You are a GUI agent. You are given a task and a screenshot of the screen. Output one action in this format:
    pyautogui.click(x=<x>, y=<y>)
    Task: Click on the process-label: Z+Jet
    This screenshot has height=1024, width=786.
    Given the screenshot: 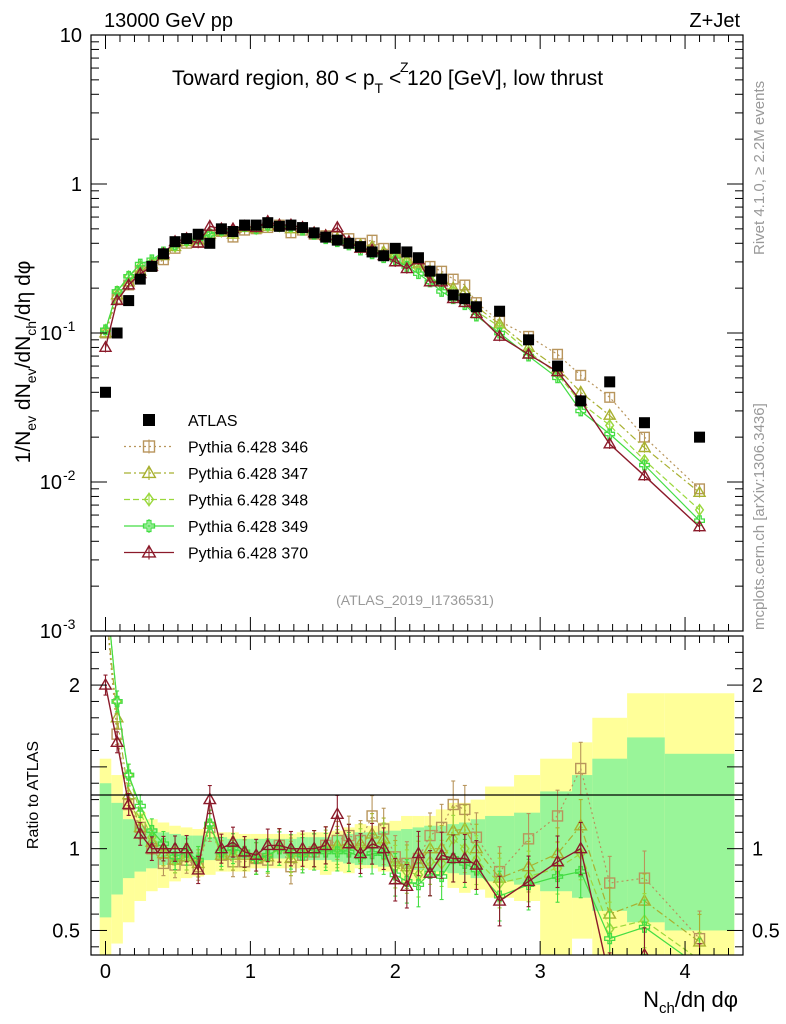 What is the action you would take?
    pyautogui.click(x=714, y=21)
    